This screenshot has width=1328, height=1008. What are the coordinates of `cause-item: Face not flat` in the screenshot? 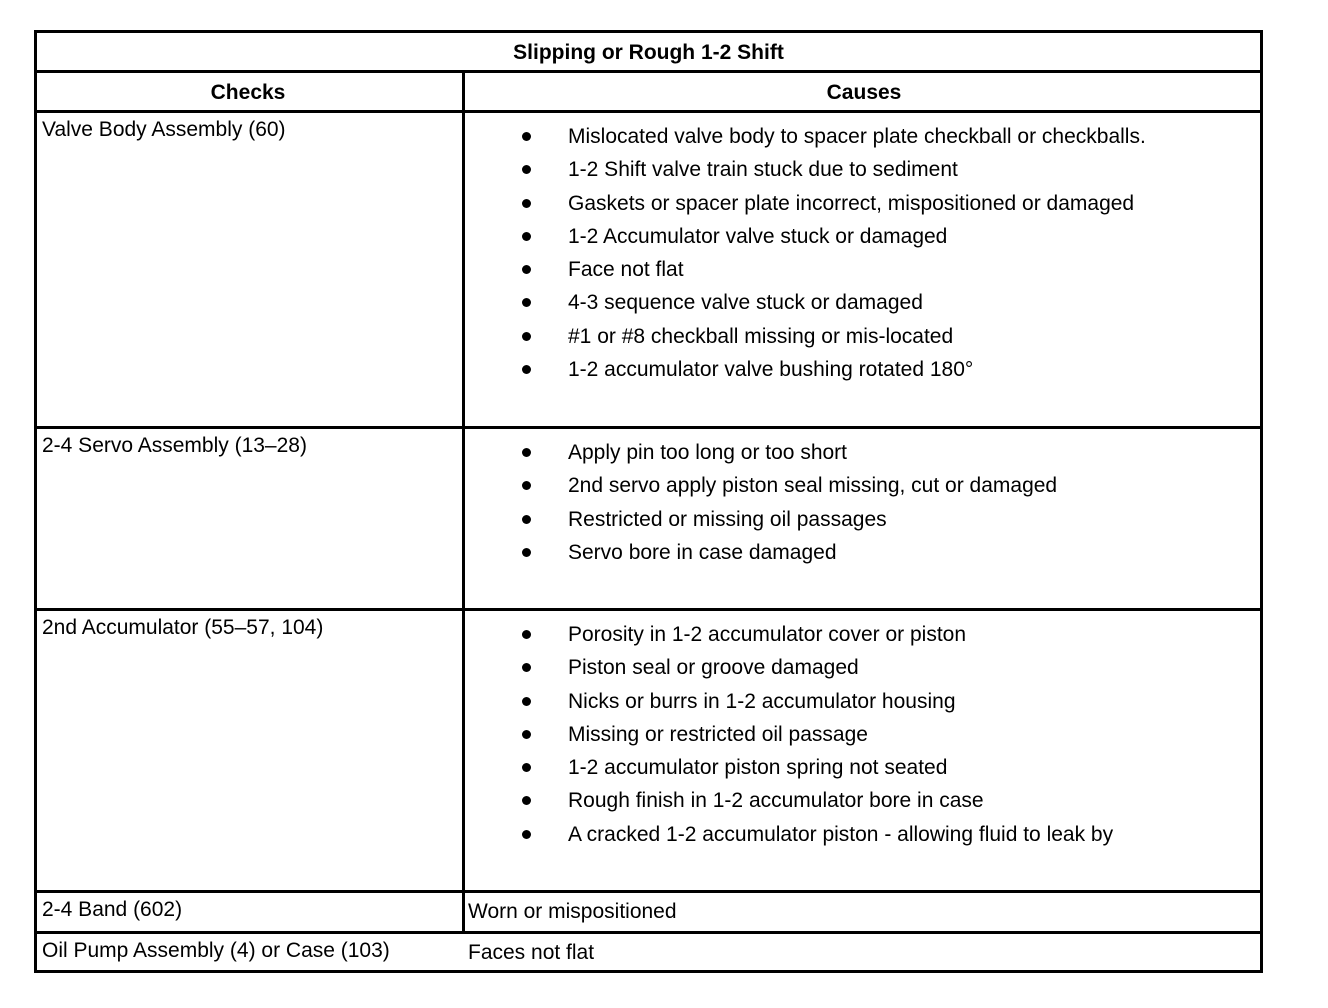 It's located at (806, 269).